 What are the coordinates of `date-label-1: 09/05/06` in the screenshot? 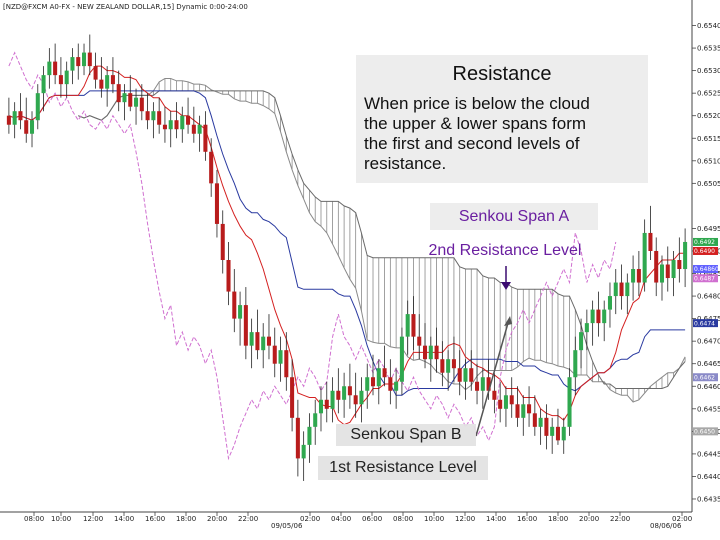 It's located at (287, 526).